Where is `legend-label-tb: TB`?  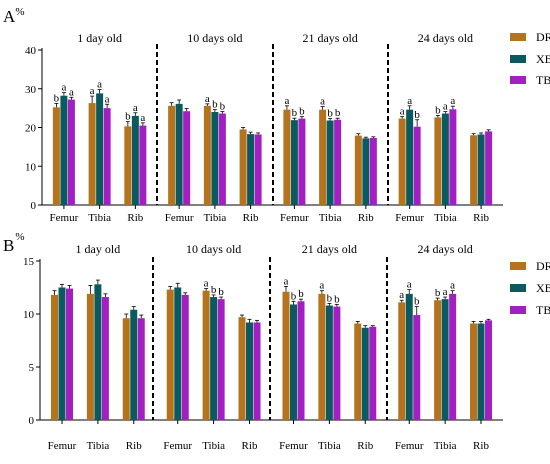
legend-label-tb: TB is located at coordinates (543, 310).